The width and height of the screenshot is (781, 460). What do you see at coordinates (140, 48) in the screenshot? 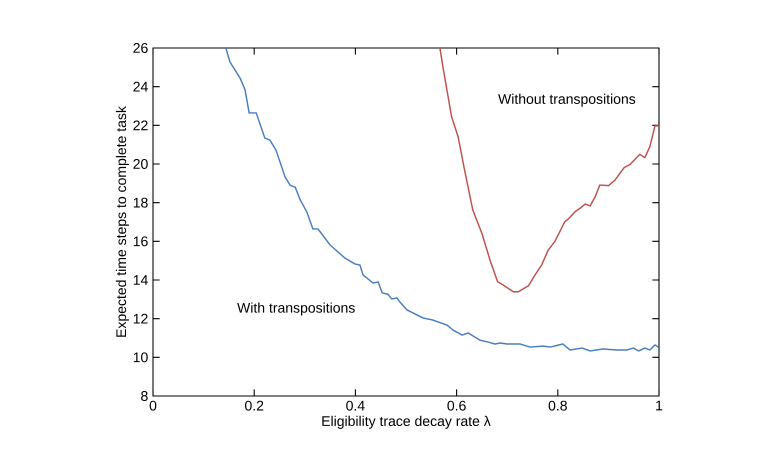
I see `y-tick-label: 26` at bounding box center [140, 48].